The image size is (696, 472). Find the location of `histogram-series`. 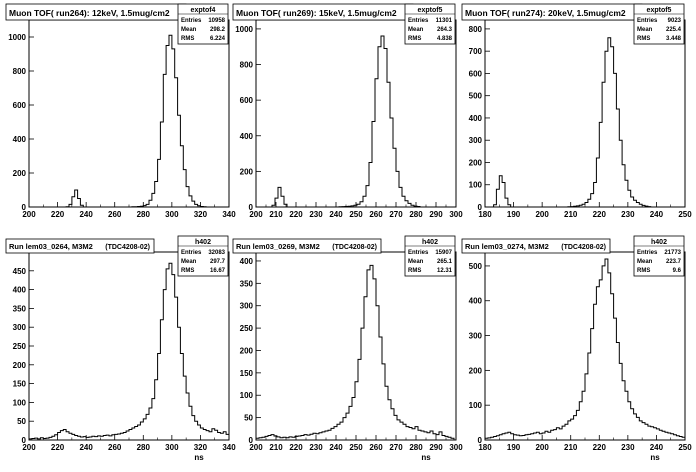

histogram-series is located at coordinates (355, 352).